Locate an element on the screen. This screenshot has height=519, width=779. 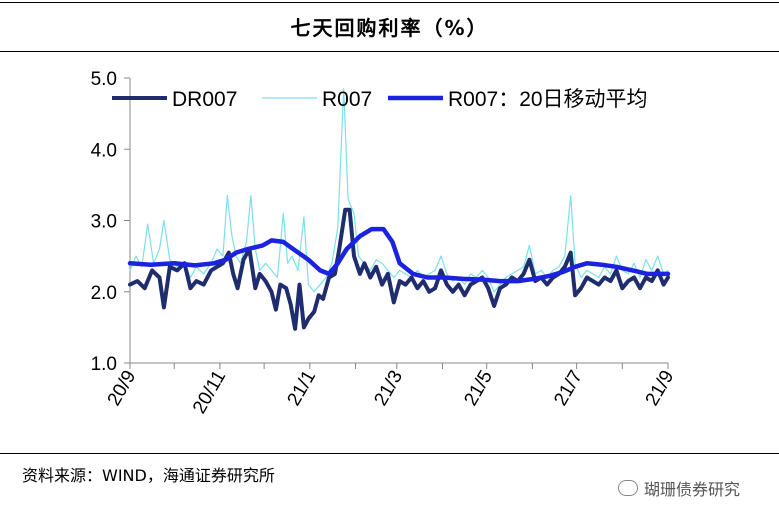
source-note: 资料来源：WIND，海通证券研究所 is located at coordinates (148, 475).